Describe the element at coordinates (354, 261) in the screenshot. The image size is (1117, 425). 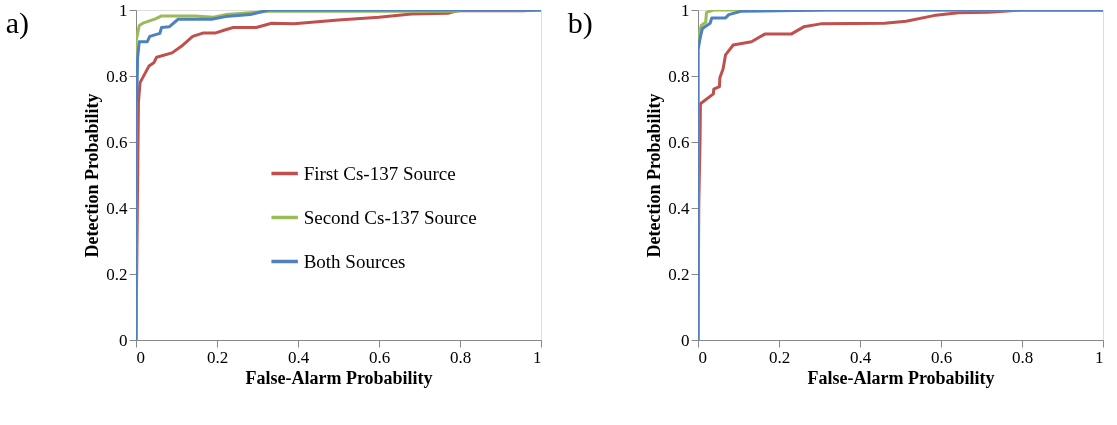
I see `legend-label: Both Sources` at that location.